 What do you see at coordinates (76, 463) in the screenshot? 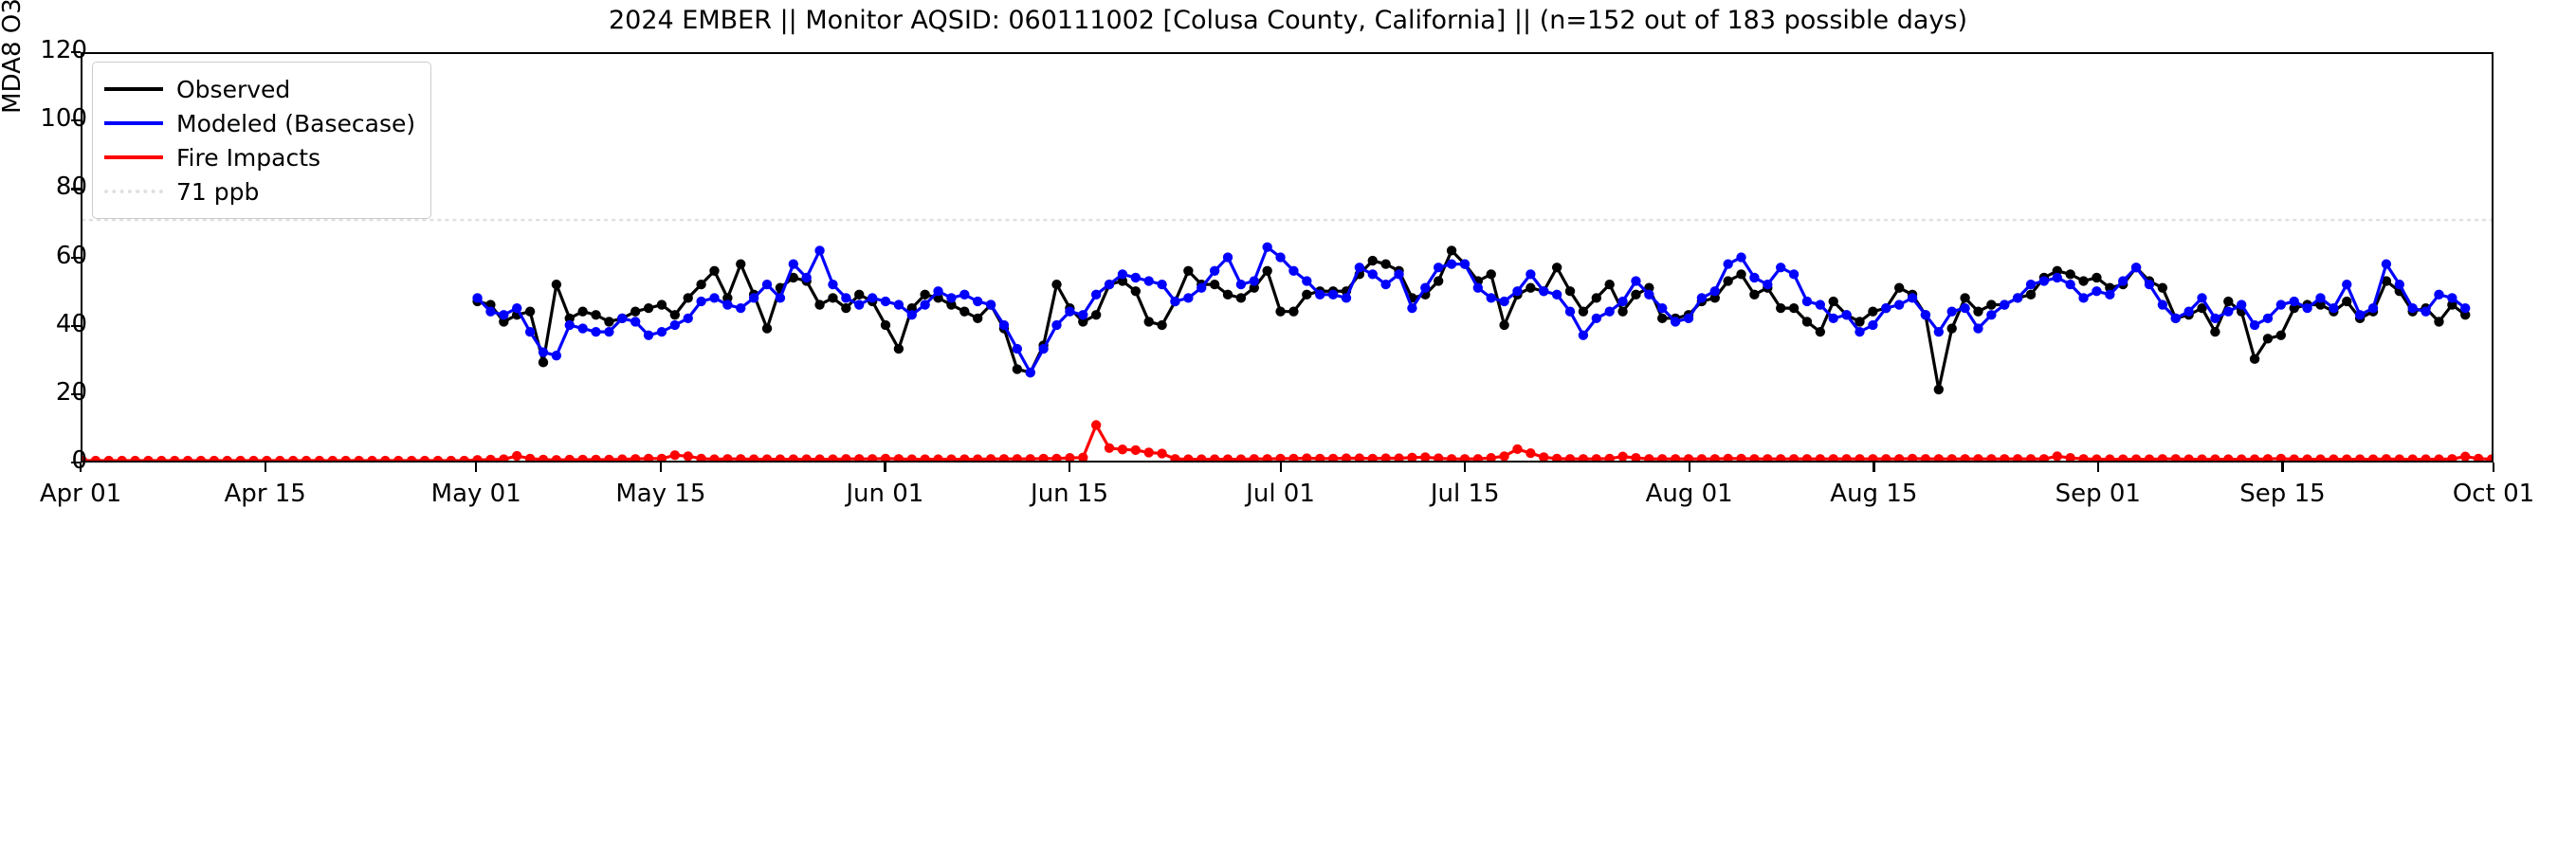
I see `y-tick-mark` at bounding box center [76, 463].